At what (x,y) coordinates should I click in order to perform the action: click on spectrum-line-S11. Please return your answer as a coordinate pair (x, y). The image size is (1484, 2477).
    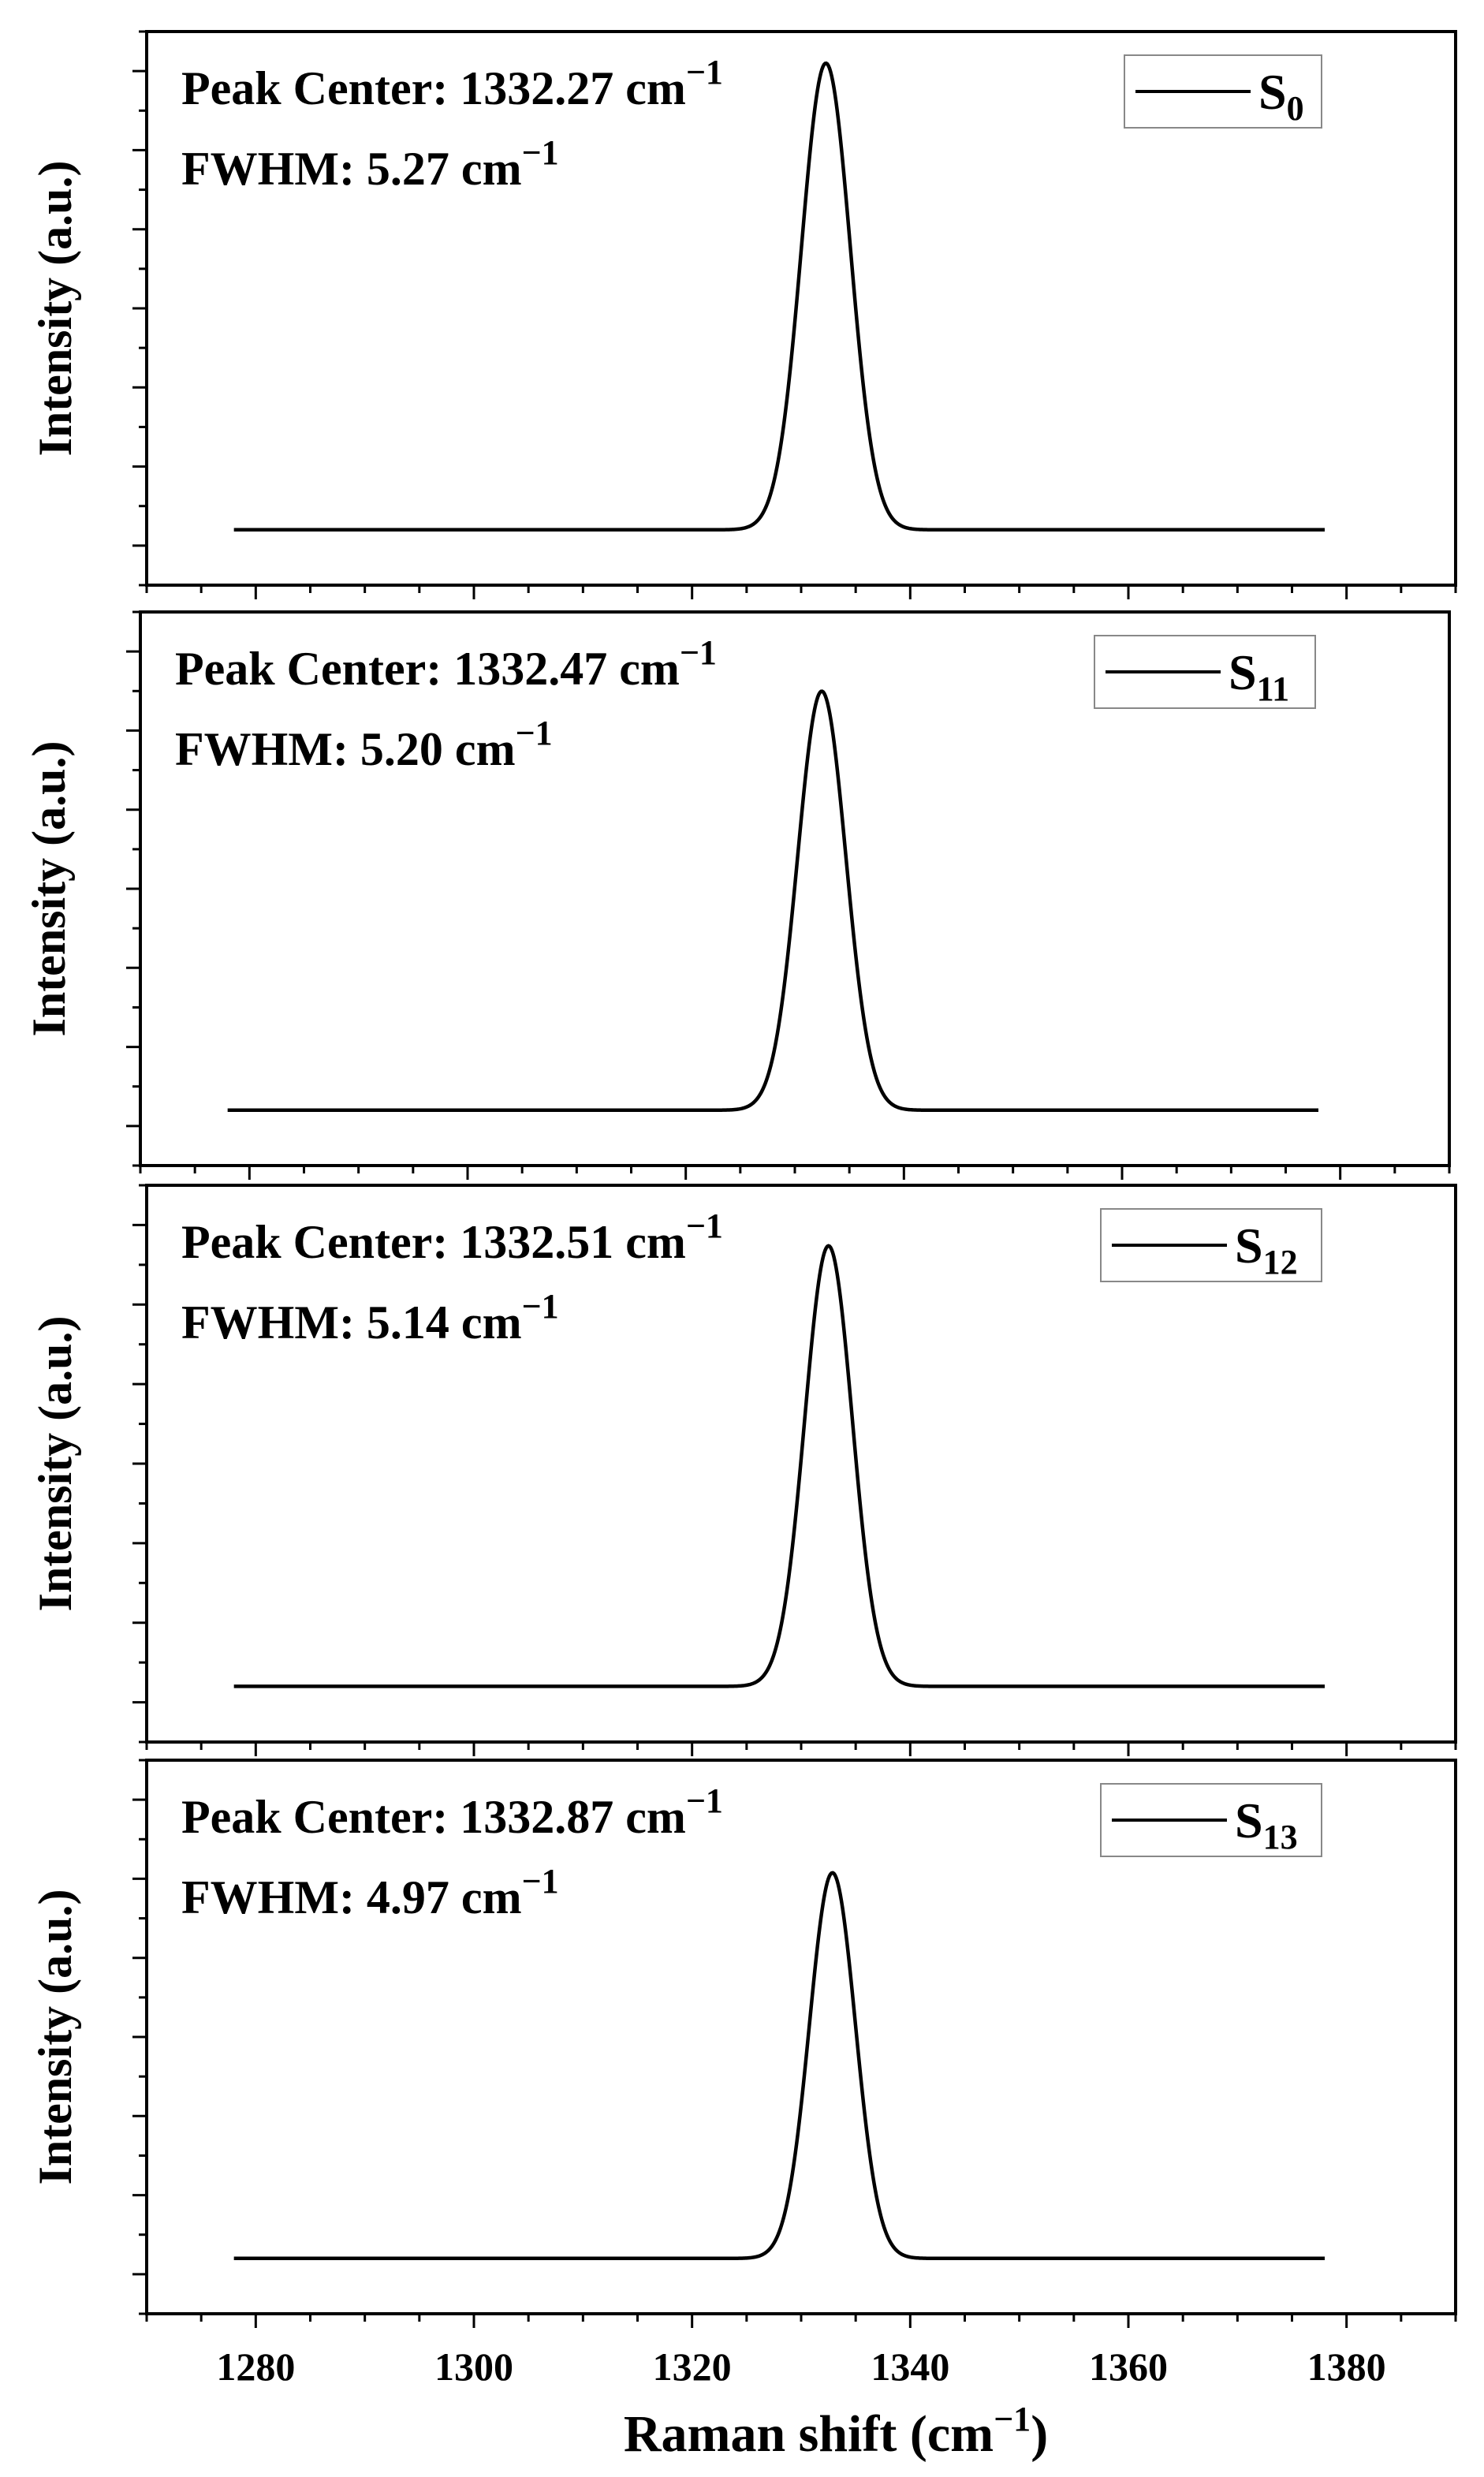
    Looking at the image, I should click on (772, 901).